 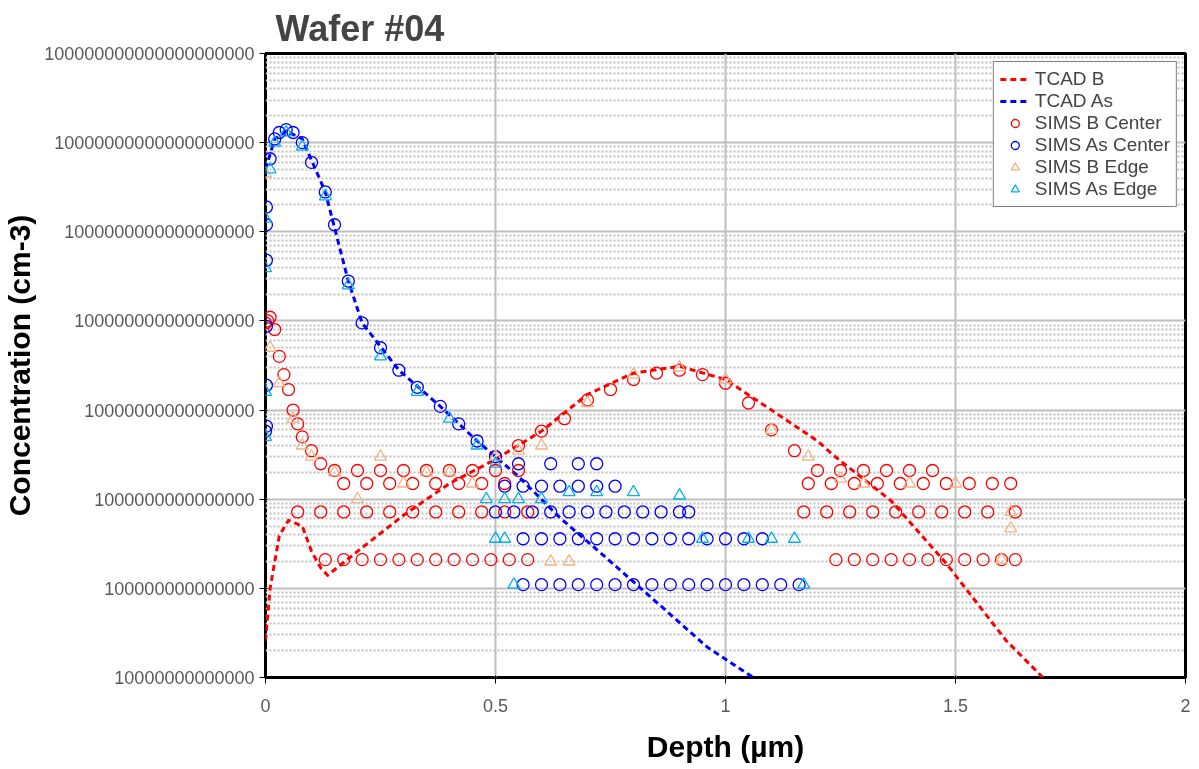 What do you see at coordinates (1073, 101) in the screenshot?
I see `legend-label: TCAD As` at bounding box center [1073, 101].